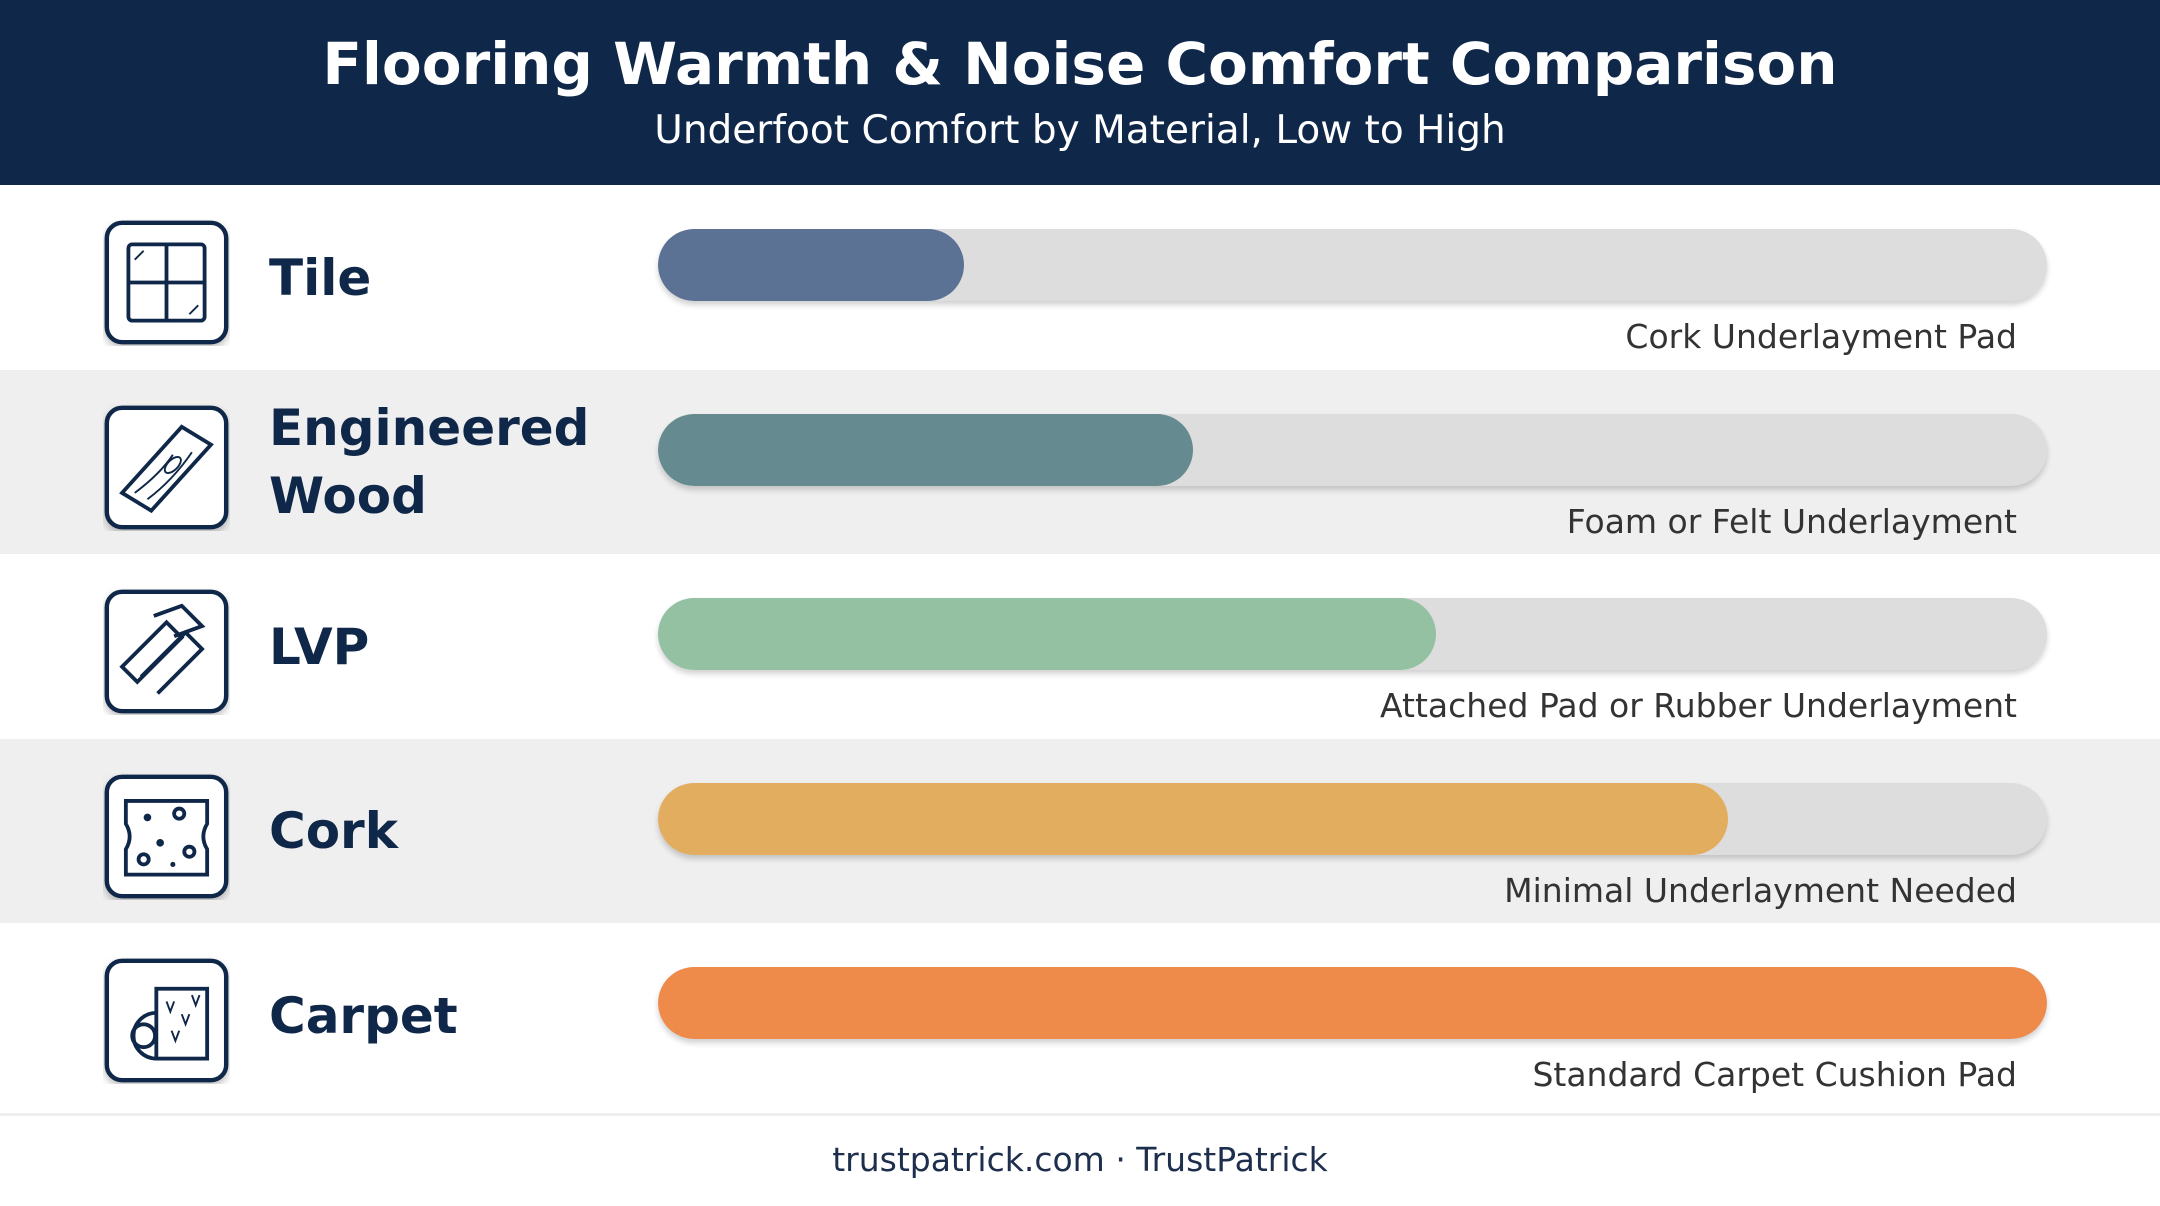  Describe the element at coordinates (1821, 336) in the screenshot. I see `annotation: Cork Underlayment Pad` at that location.